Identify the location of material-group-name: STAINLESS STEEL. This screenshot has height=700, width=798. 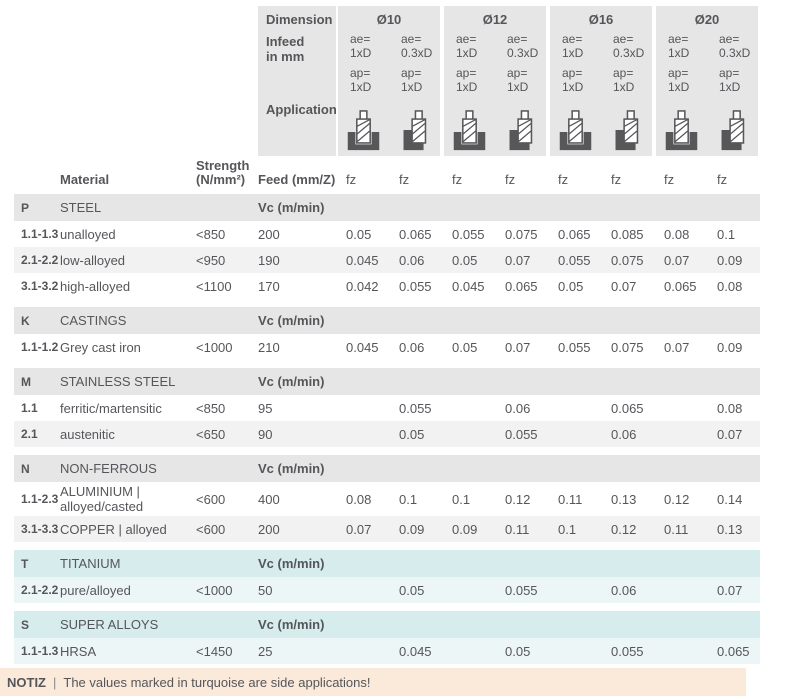
(118, 381).